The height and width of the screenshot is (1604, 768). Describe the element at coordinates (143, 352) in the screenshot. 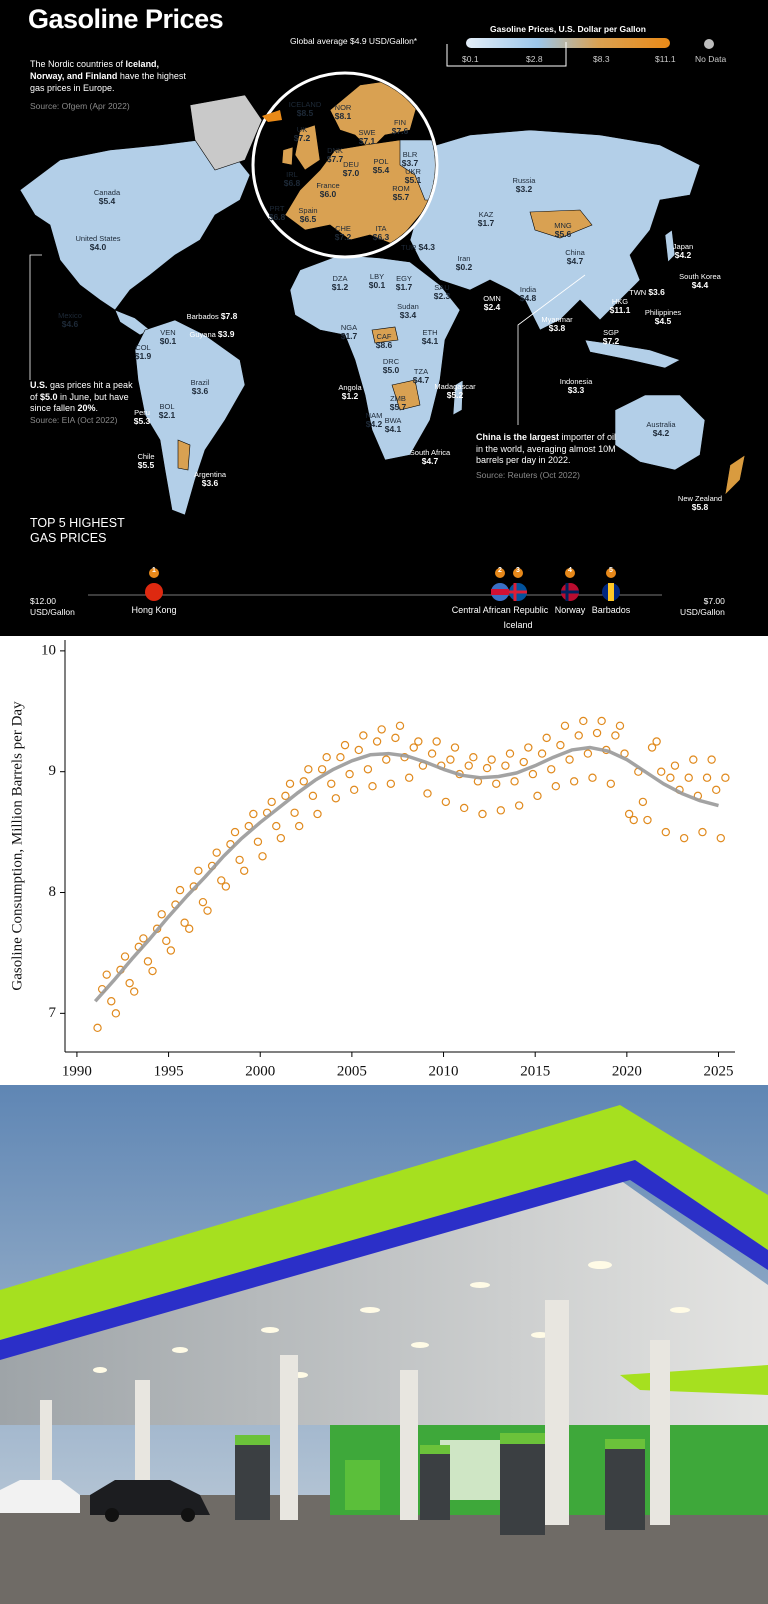

I see `country-label: COL $1.9` at that location.